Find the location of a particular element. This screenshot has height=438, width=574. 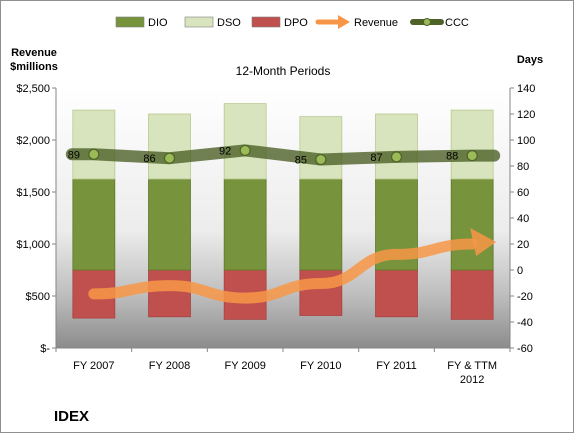

legend-swatch-dso is located at coordinates (199, 22).